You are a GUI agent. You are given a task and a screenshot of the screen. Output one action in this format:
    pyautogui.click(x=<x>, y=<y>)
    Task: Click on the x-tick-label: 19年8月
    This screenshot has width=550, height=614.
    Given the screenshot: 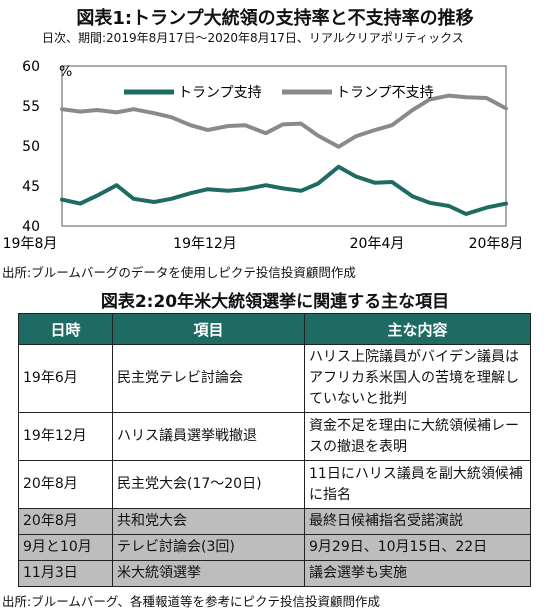 What is the action you would take?
    pyautogui.click(x=30, y=244)
    